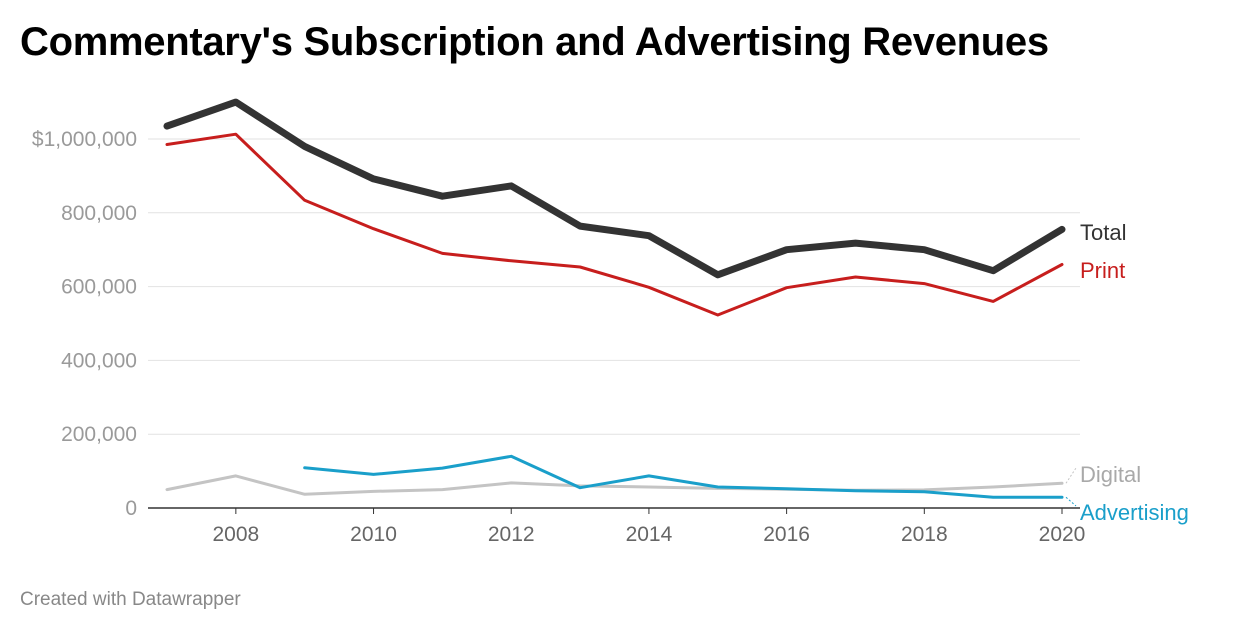 This screenshot has height=634, width=1240. Describe the element at coordinates (99, 287) in the screenshot. I see `y-tick-label: 600,000` at that location.